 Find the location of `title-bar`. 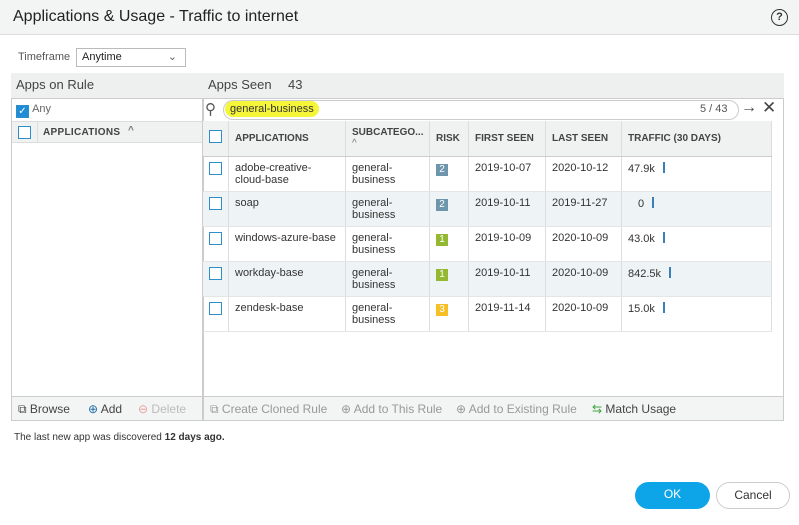

title-bar is located at coordinates (399, 17).